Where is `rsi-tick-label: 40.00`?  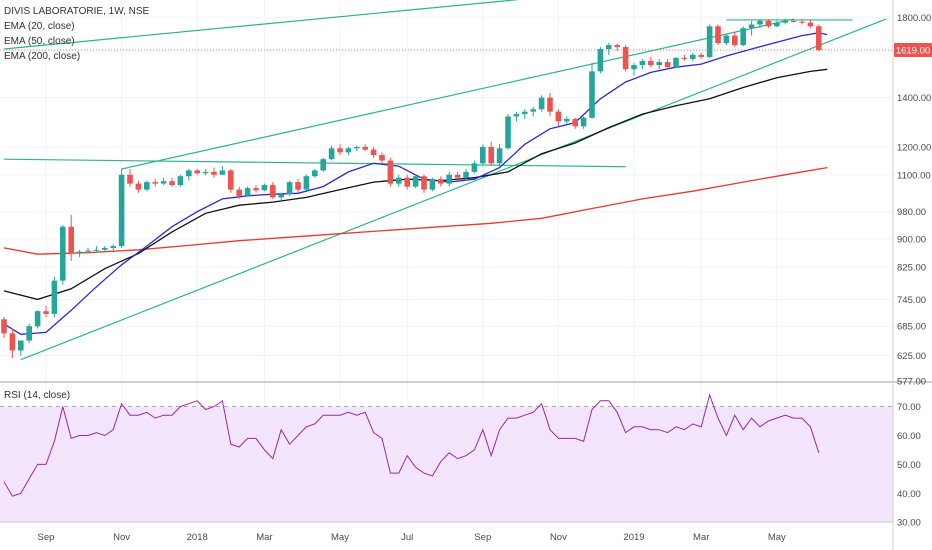
rsi-tick-label: 40.00 is located at coordinates (909, 494).